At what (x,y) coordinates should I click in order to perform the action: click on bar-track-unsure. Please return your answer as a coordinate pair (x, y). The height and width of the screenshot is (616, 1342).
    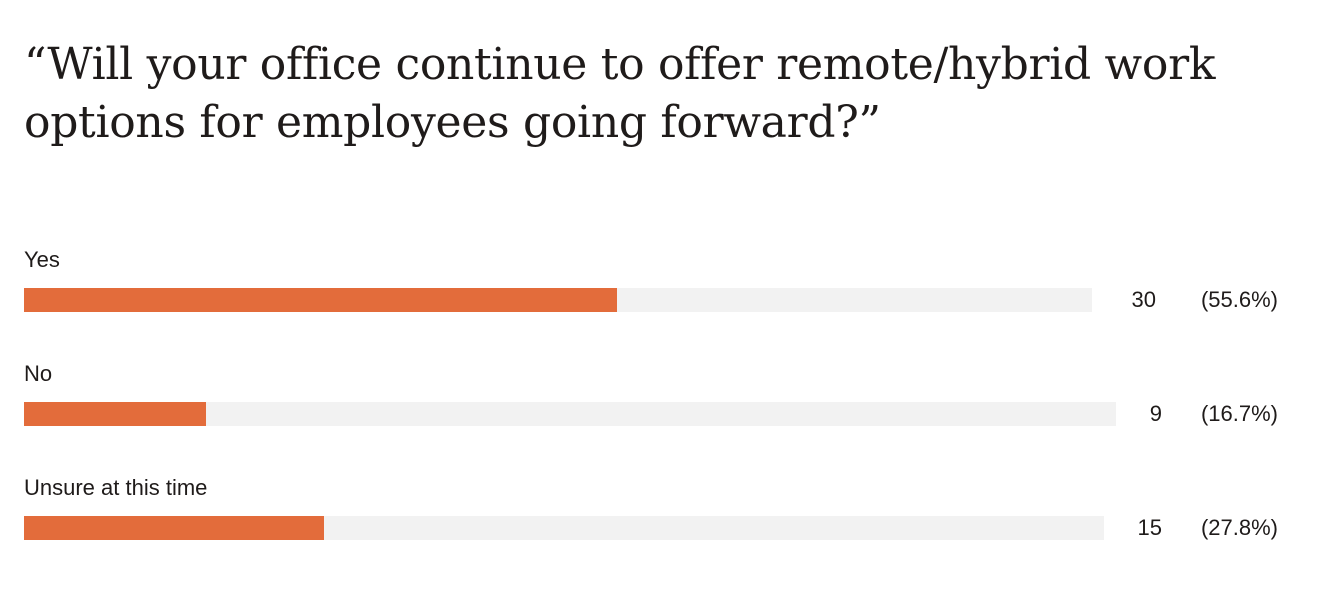
    Looking at the image, I should click on (564, 528).